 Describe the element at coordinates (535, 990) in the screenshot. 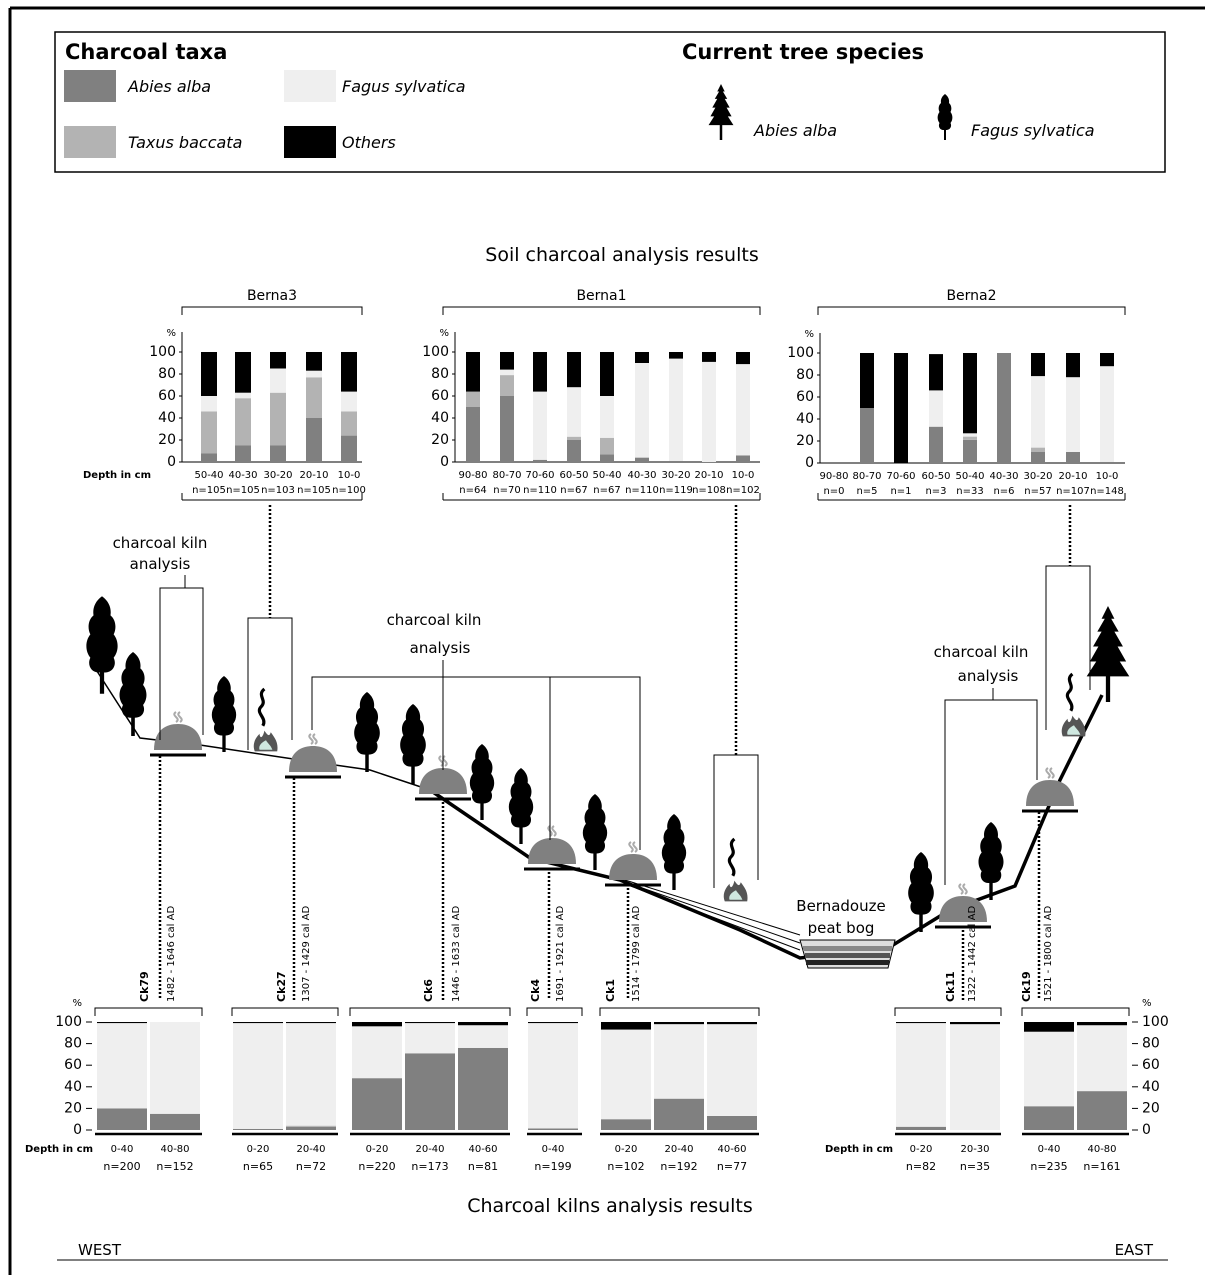

I see `kiln-name: Ck4` at that location.